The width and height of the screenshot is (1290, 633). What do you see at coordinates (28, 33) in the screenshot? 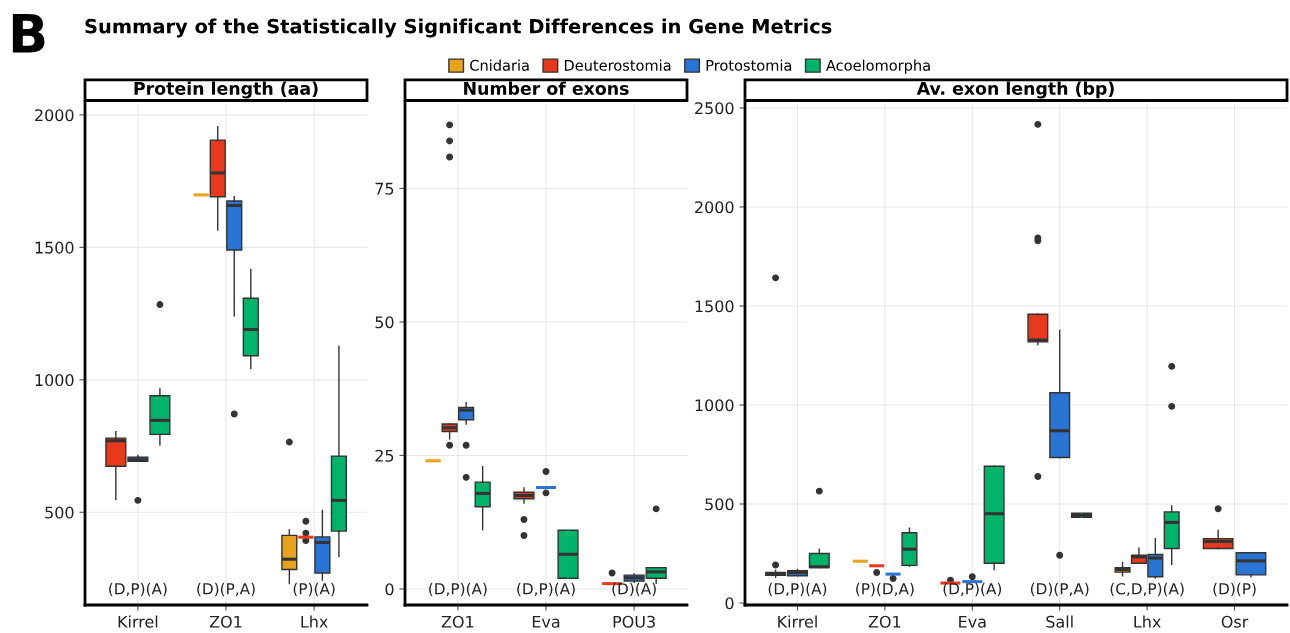
I see `text: B` at bounding box center [28, 33].